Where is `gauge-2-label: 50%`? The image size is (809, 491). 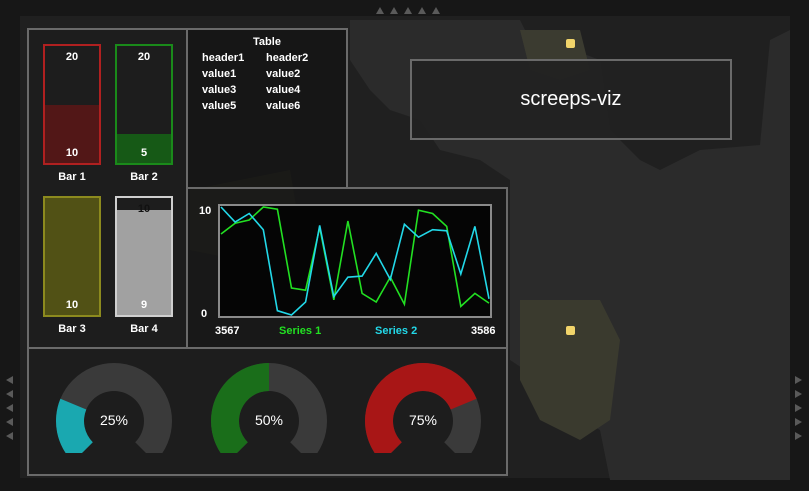 gauge-2-label: 50% is located at coordinates (269, 420).